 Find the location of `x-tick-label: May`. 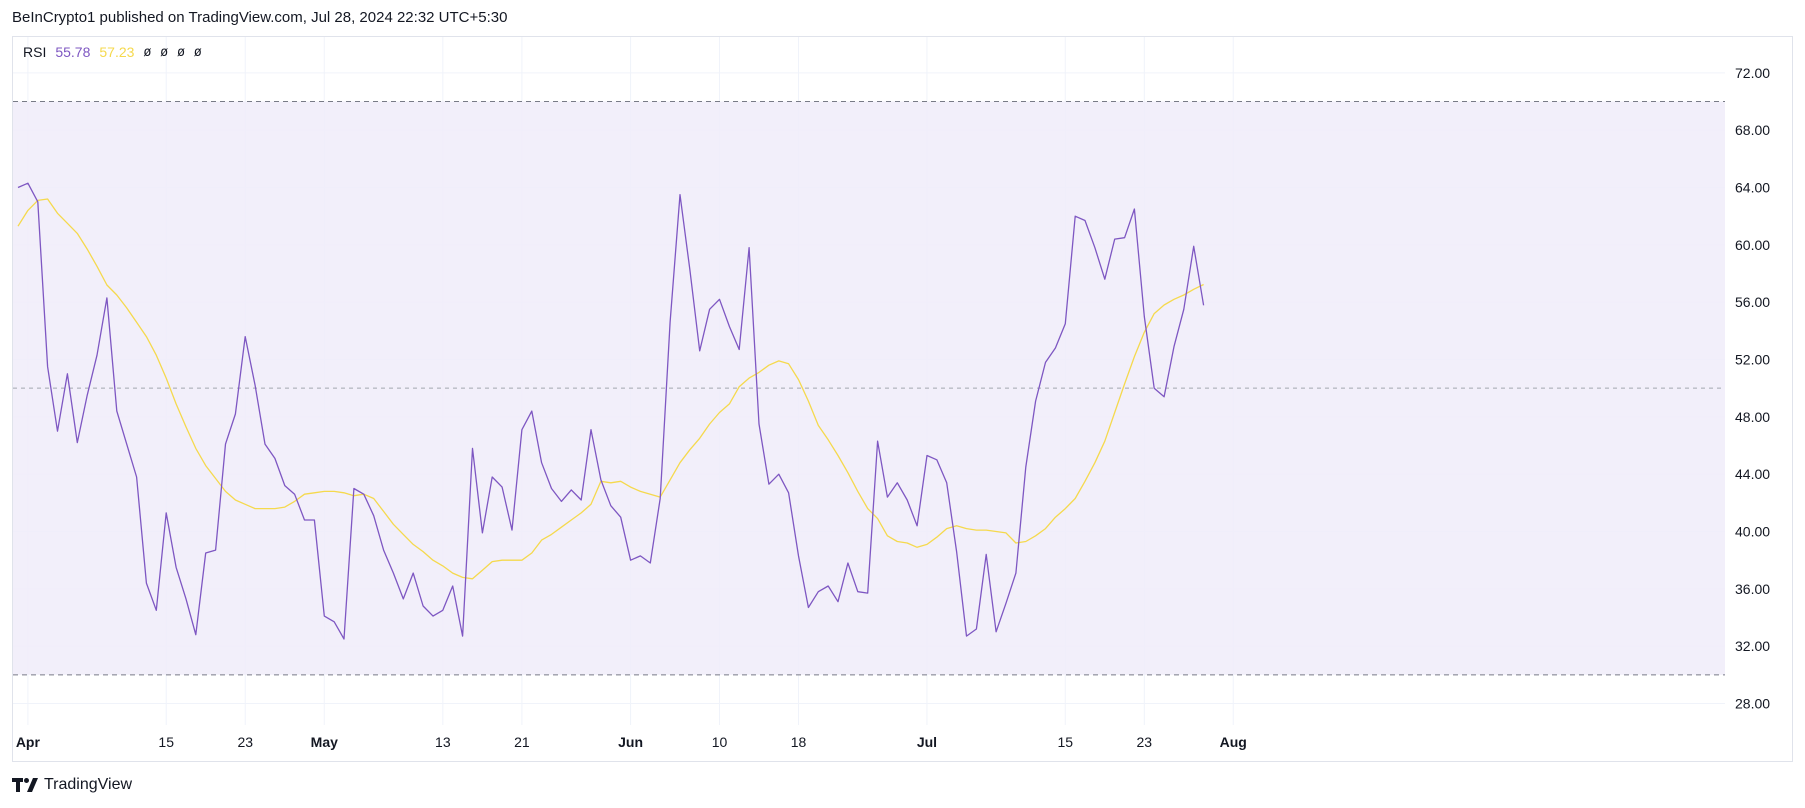

x-tick-label: May is located at coordinates (324, 742).